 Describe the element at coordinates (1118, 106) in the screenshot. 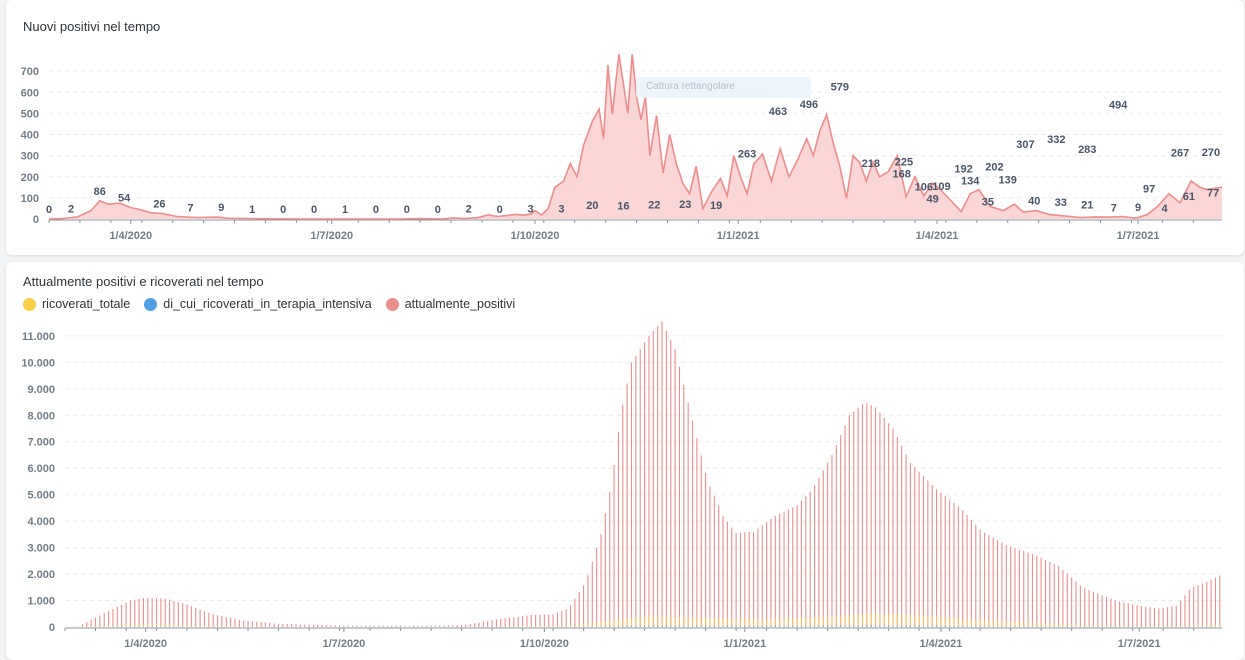

I see `data-label: 494` at that location.